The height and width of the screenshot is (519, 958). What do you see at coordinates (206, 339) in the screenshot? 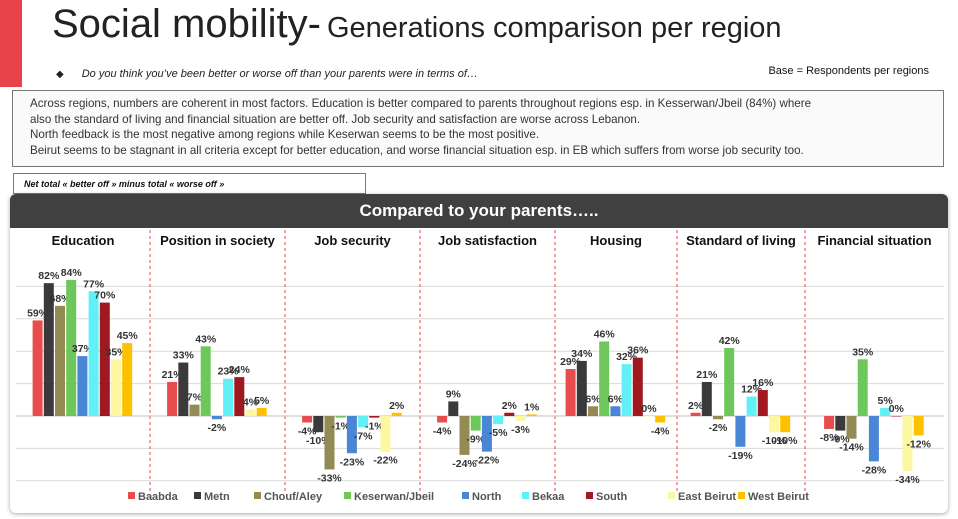
I see `data-label: 43%` at bounding box center [206, 339].